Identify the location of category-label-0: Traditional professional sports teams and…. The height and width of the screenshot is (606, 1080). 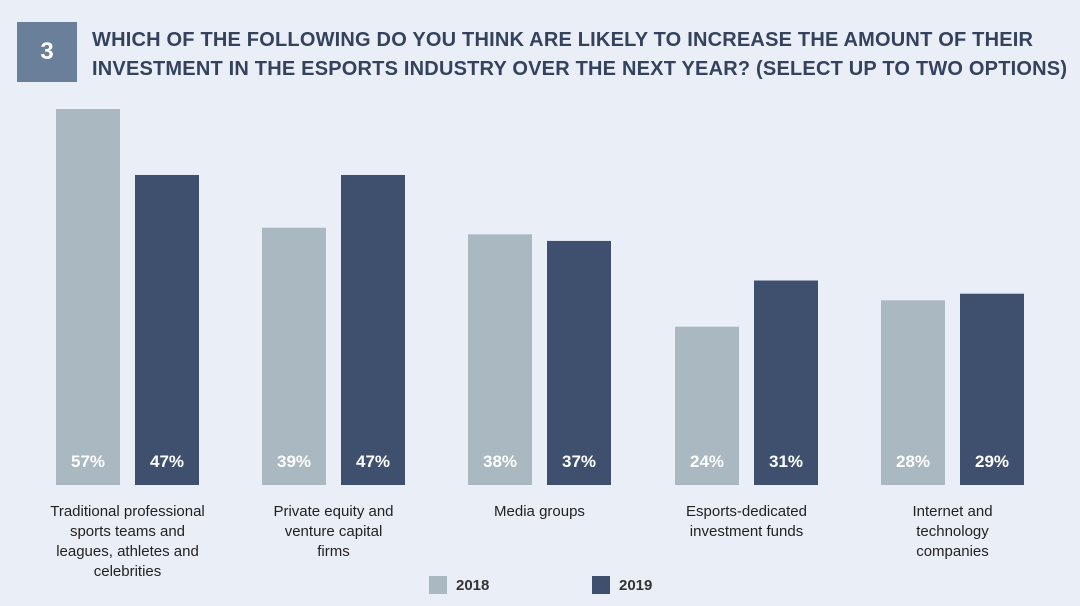
(128, 542).